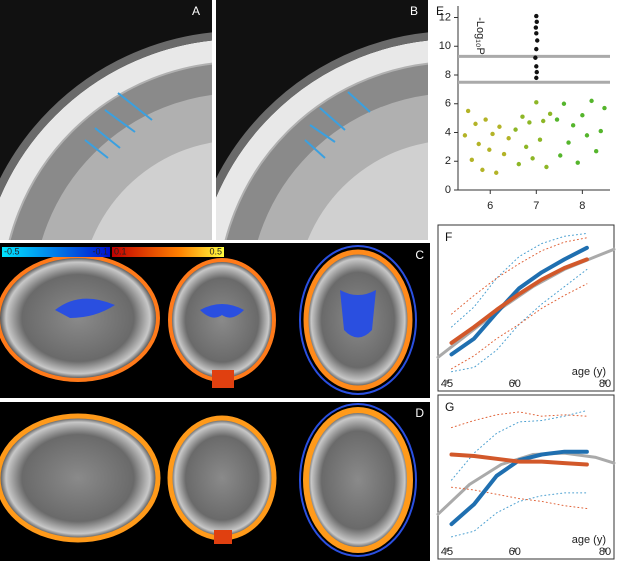 The image size is (617, 566). Describe the element at coordinates (100, 251) in the screenshot. I see `colorbar-label: -0.1` at that location.